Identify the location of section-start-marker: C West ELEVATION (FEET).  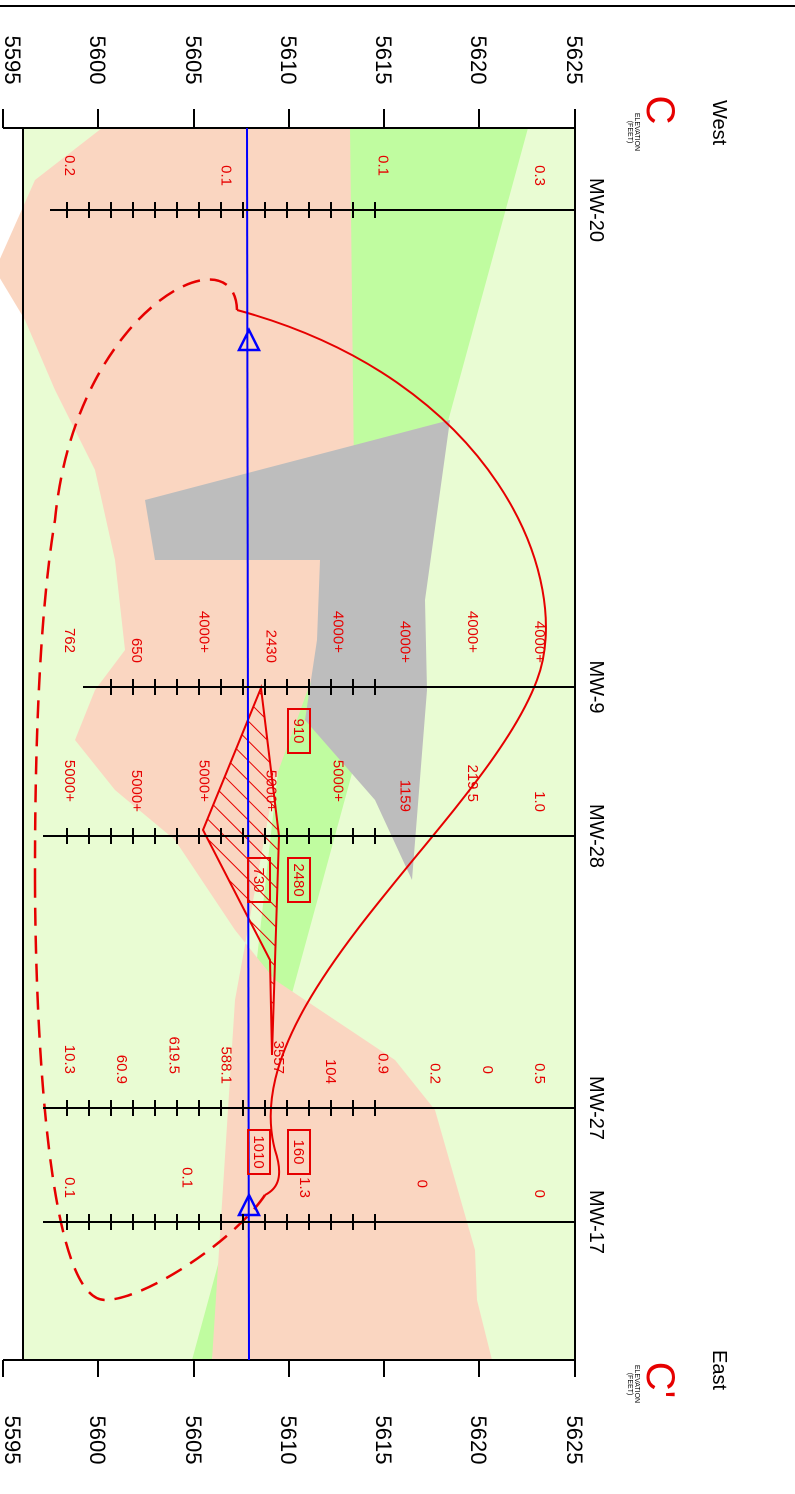
(678, 124).